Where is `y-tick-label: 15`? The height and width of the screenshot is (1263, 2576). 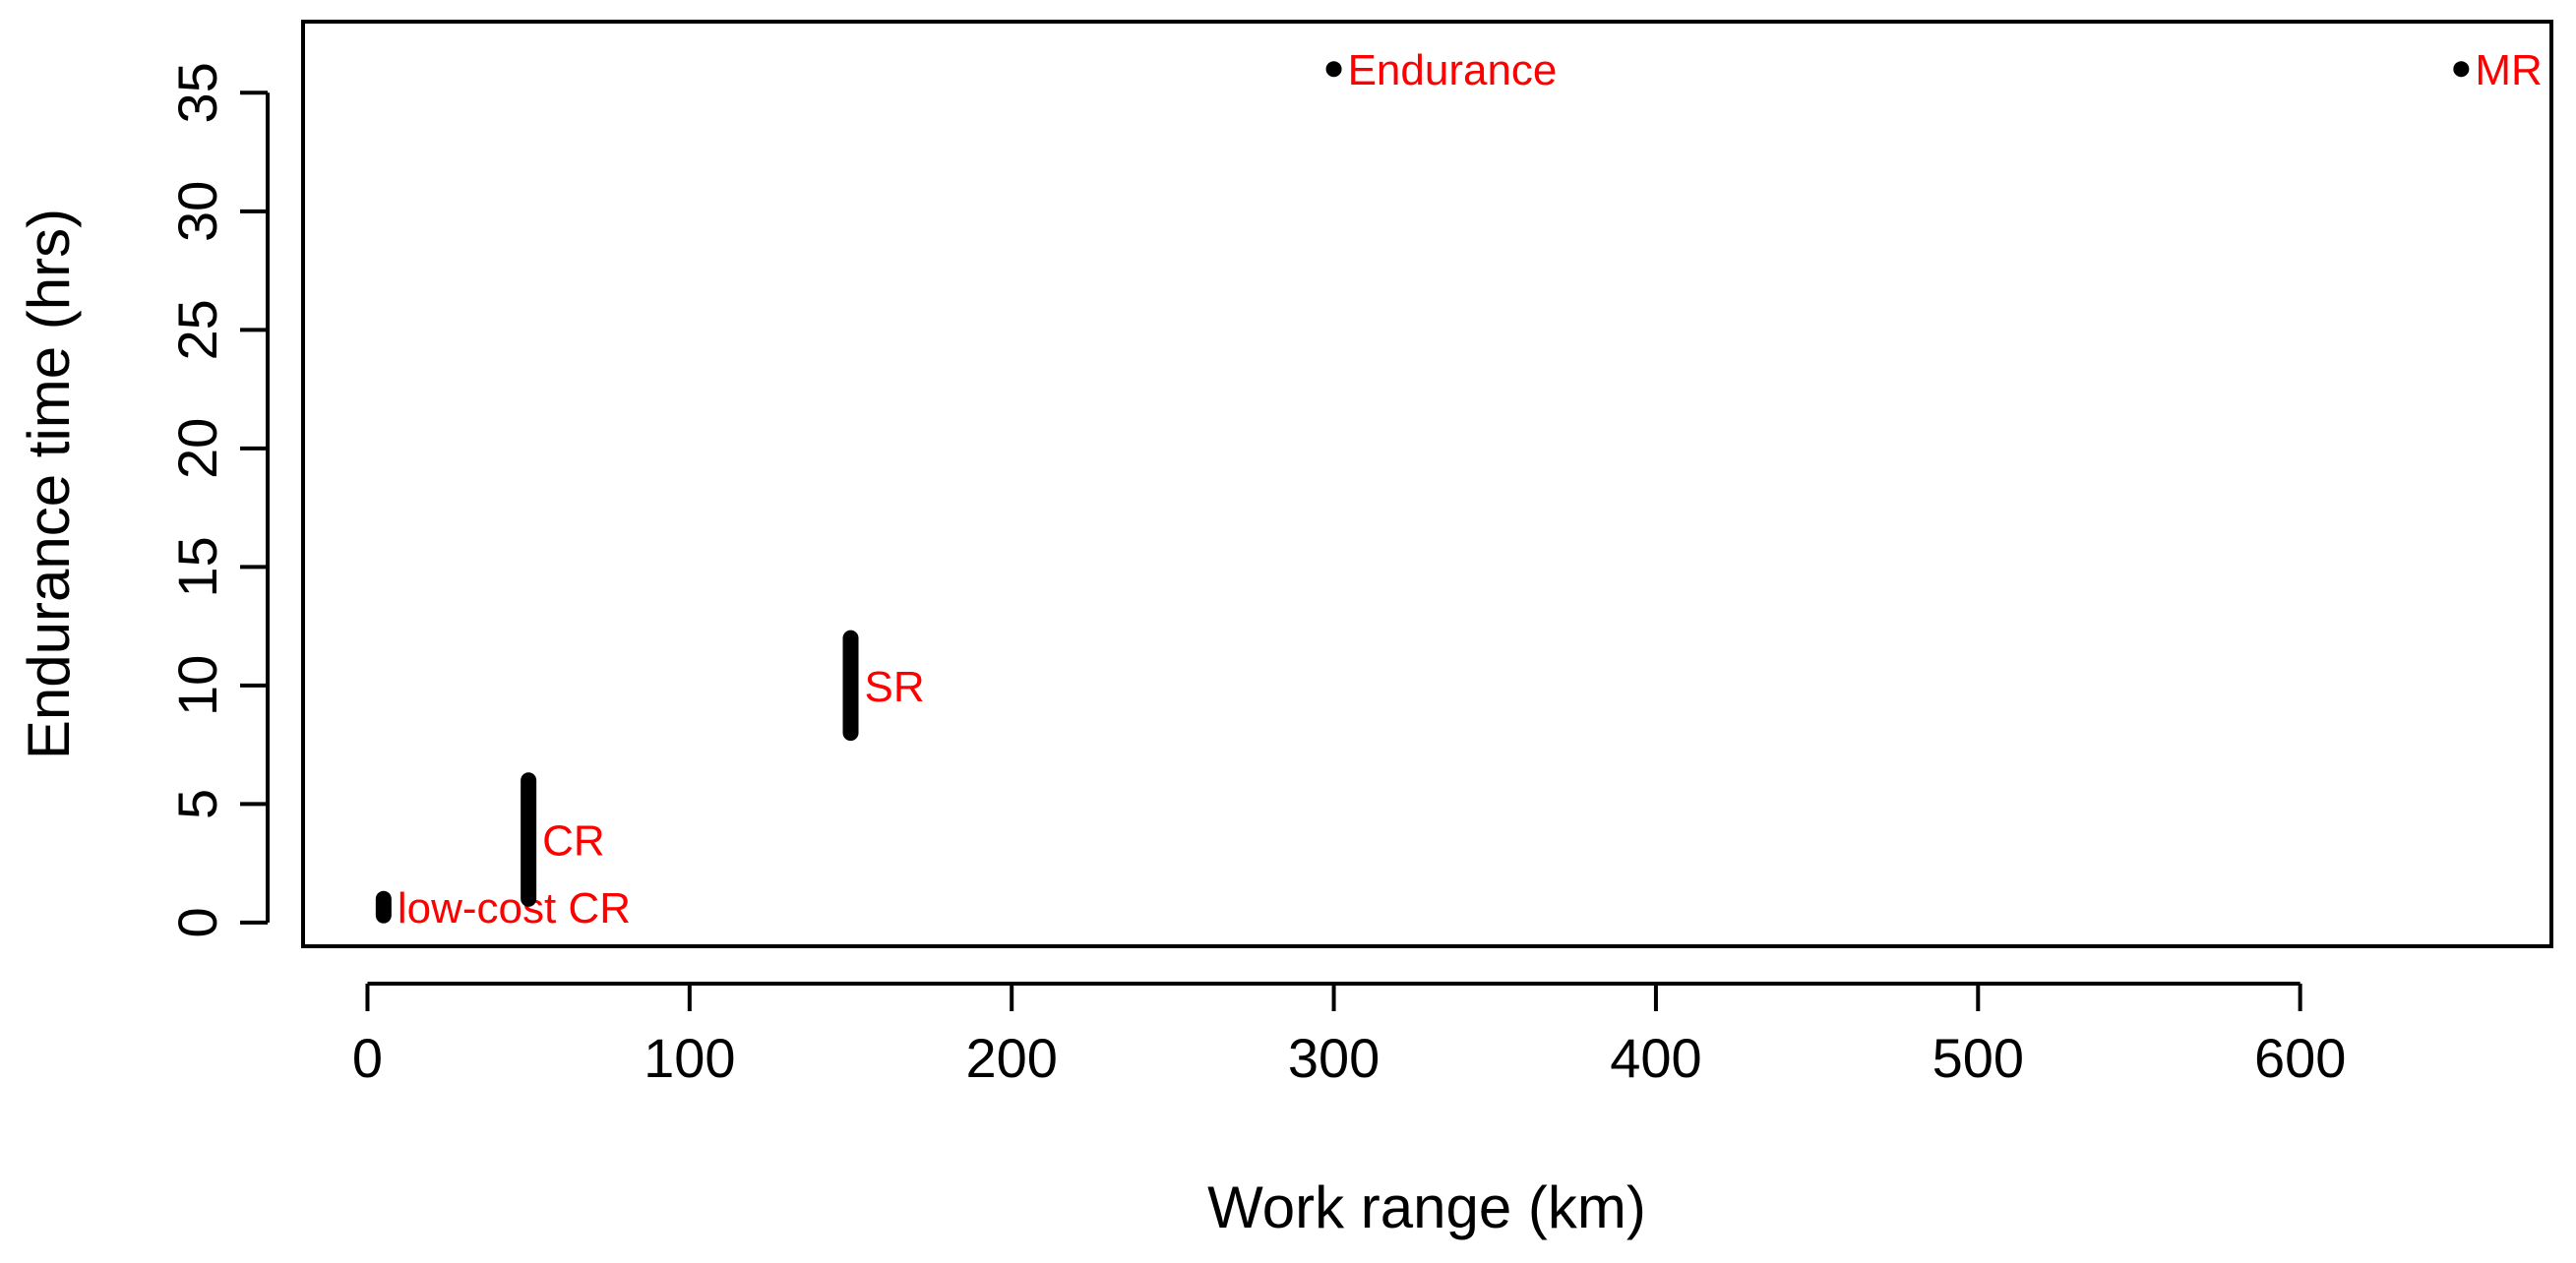 y-tick-label: 15 is located at coordinates (197, 566).